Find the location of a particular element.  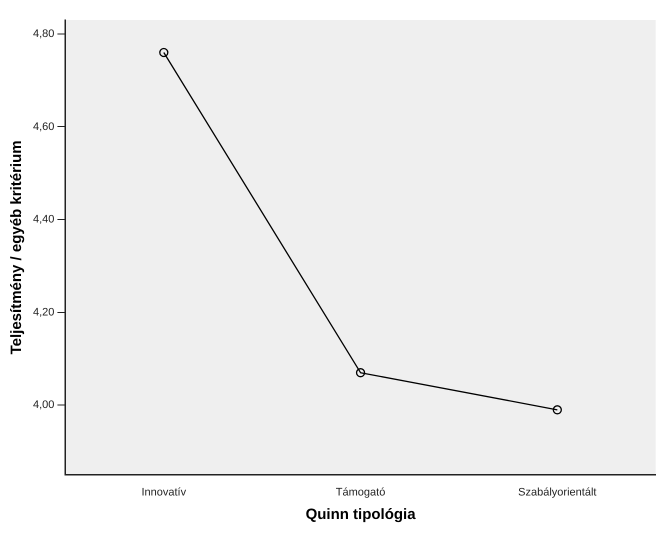

y-axis-title: Teljesítmény / egyéb kritérium is located at coordinates (17, 247).